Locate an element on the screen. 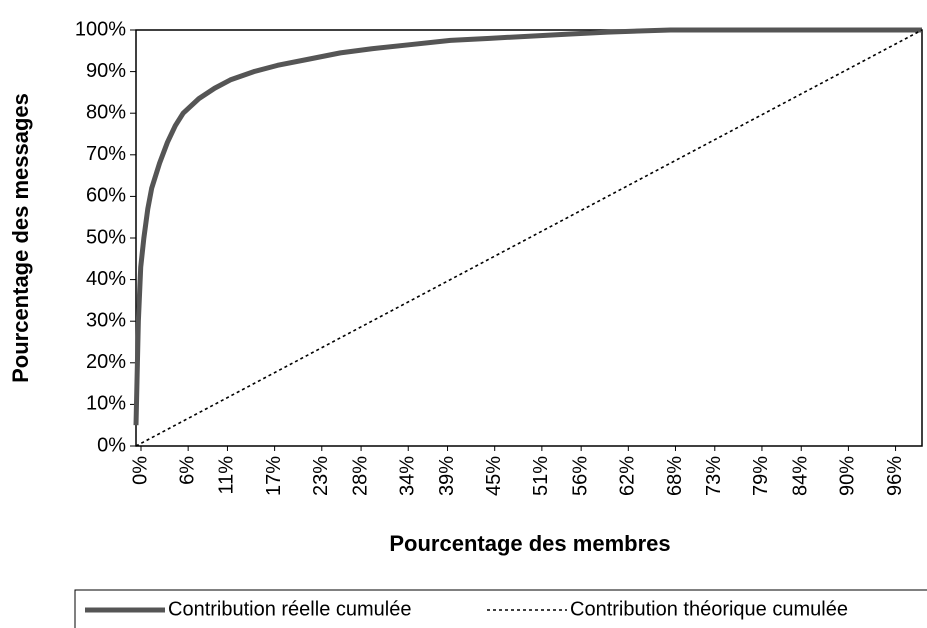 The width and height of the screenshot is (927, 628). y-tick-label: 40% is located at coordinates (106, 279).